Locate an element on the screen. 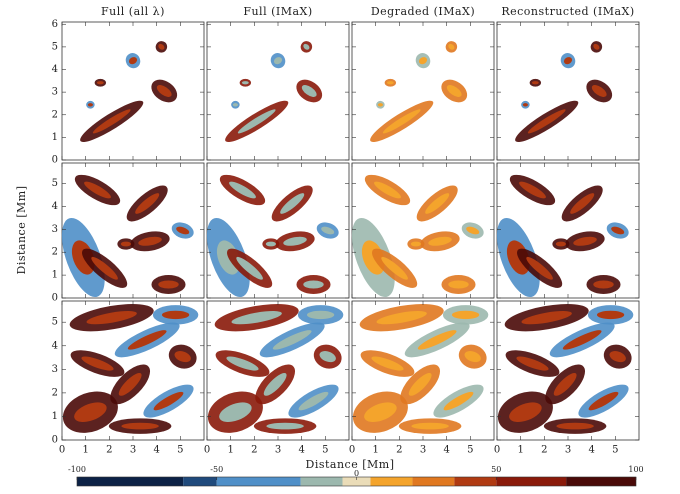 The height and width of the screenshot is (494, 680). column-title: Full (IMaX) is located at coordinates (277, 11).